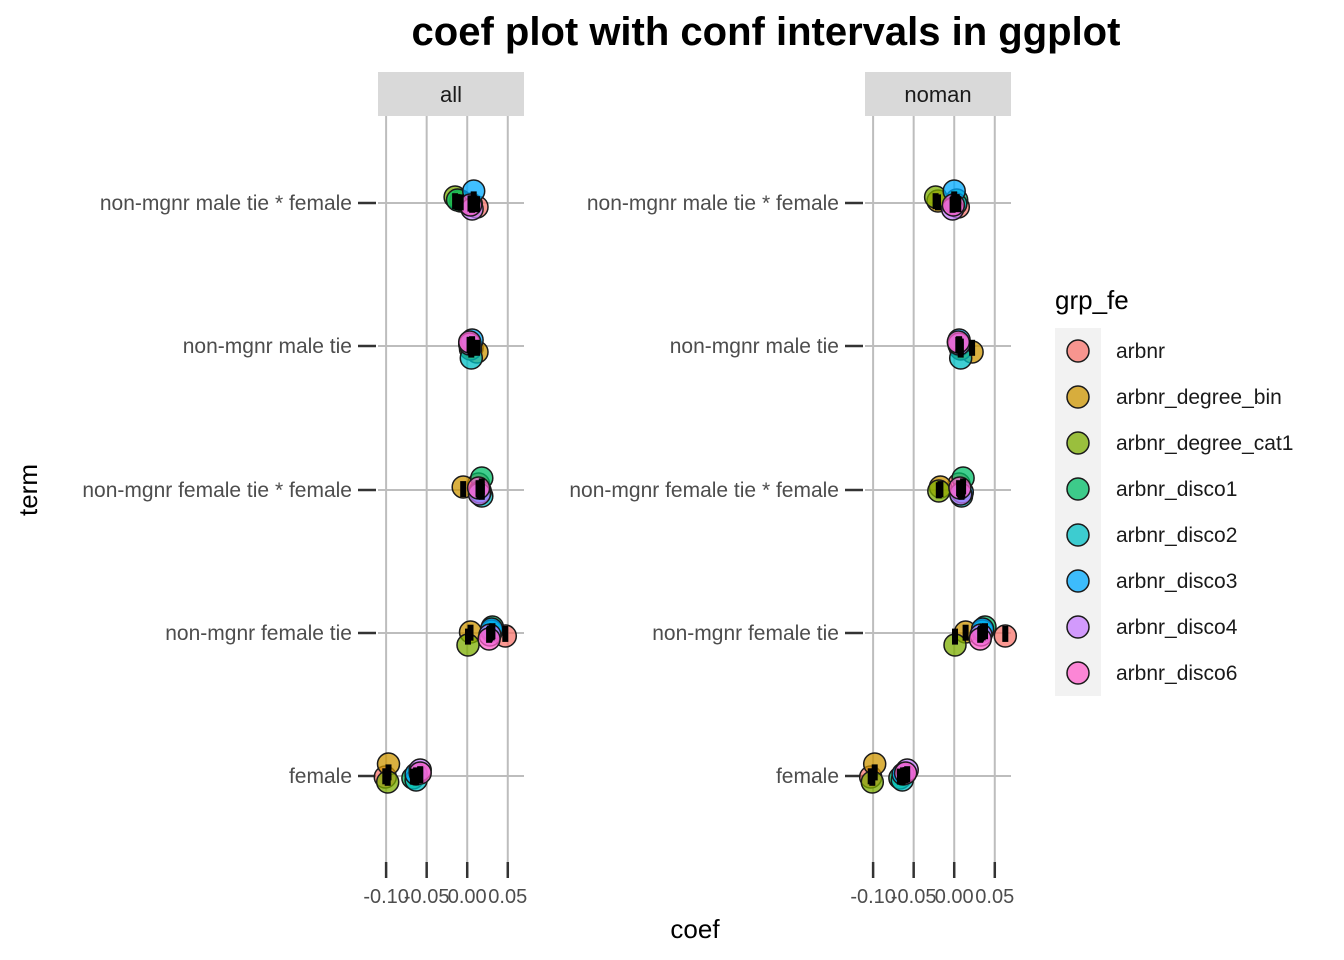 The image size is (1344, 960). I want to click on ticks-noman, so click(921, 539).